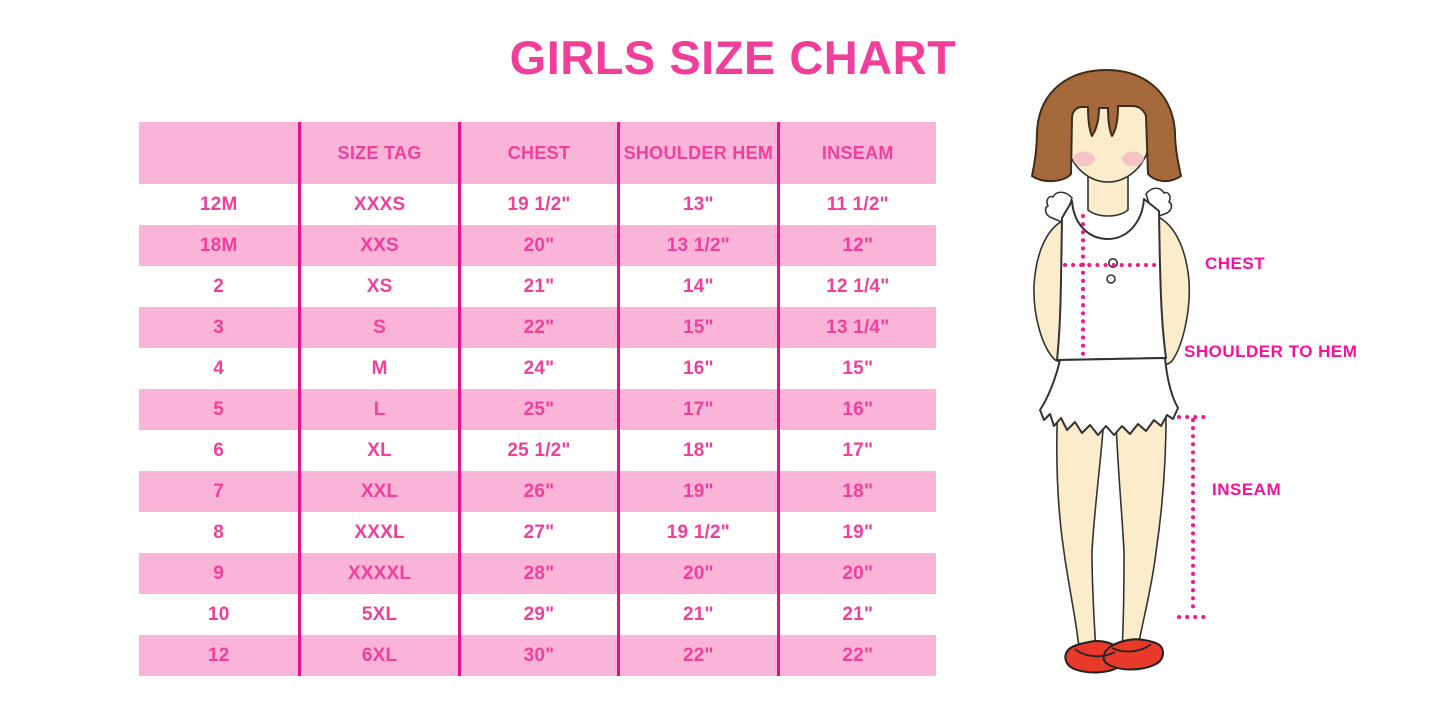  Describe the element at coordinates (219, 409) in the screenshot. I see `table-cell: 5` at that location.